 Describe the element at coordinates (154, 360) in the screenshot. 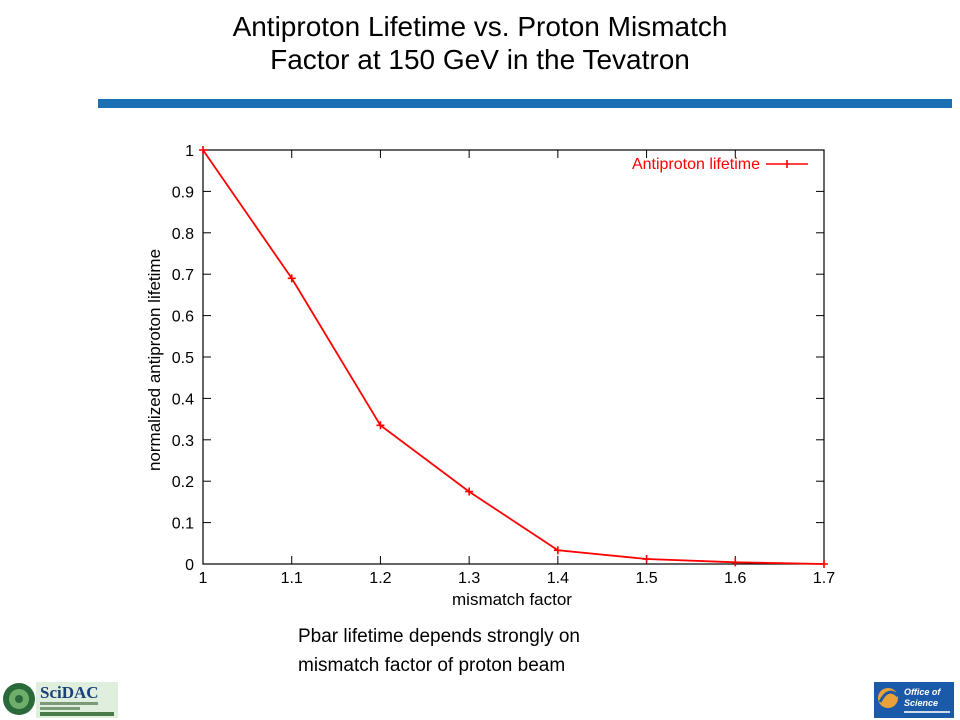

I see `y-axis-label: normalized antiproton lifetime` at that location.